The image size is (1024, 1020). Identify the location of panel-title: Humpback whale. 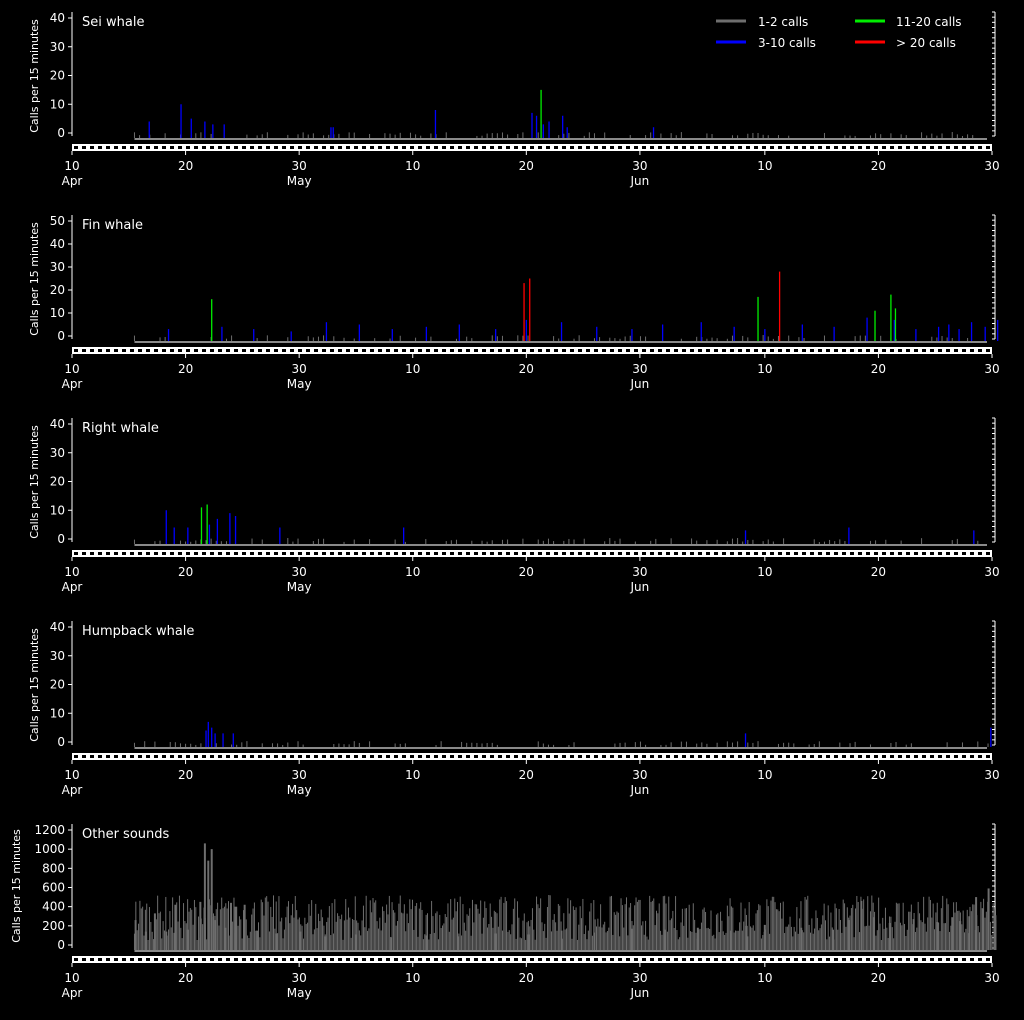
(138, 631).